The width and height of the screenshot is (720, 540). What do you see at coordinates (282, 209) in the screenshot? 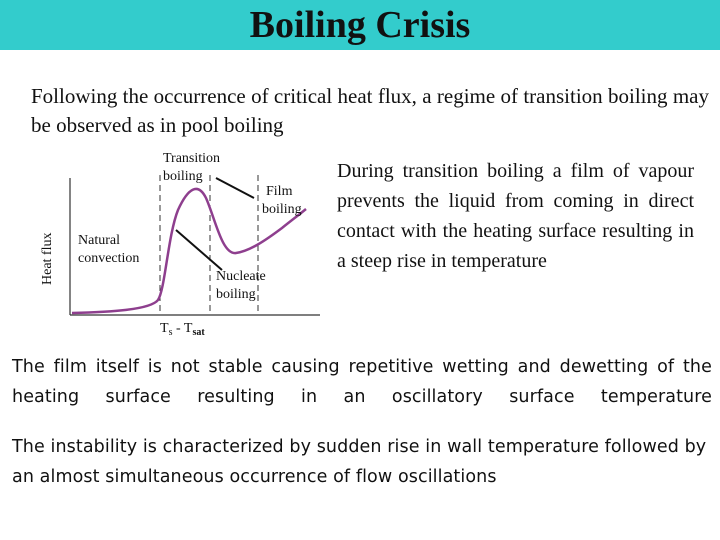
I see `film-label-line2: boiling` at bounding box center [282, 209].